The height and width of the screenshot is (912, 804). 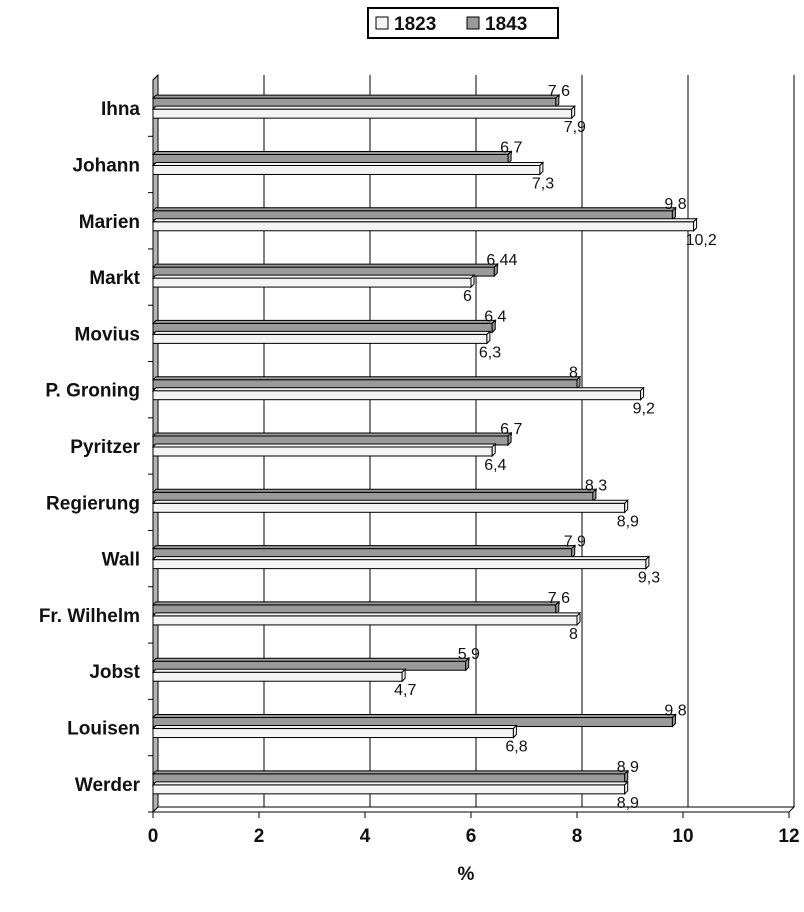 I want to click on category-label: Marien, so click(x=109, y=222).